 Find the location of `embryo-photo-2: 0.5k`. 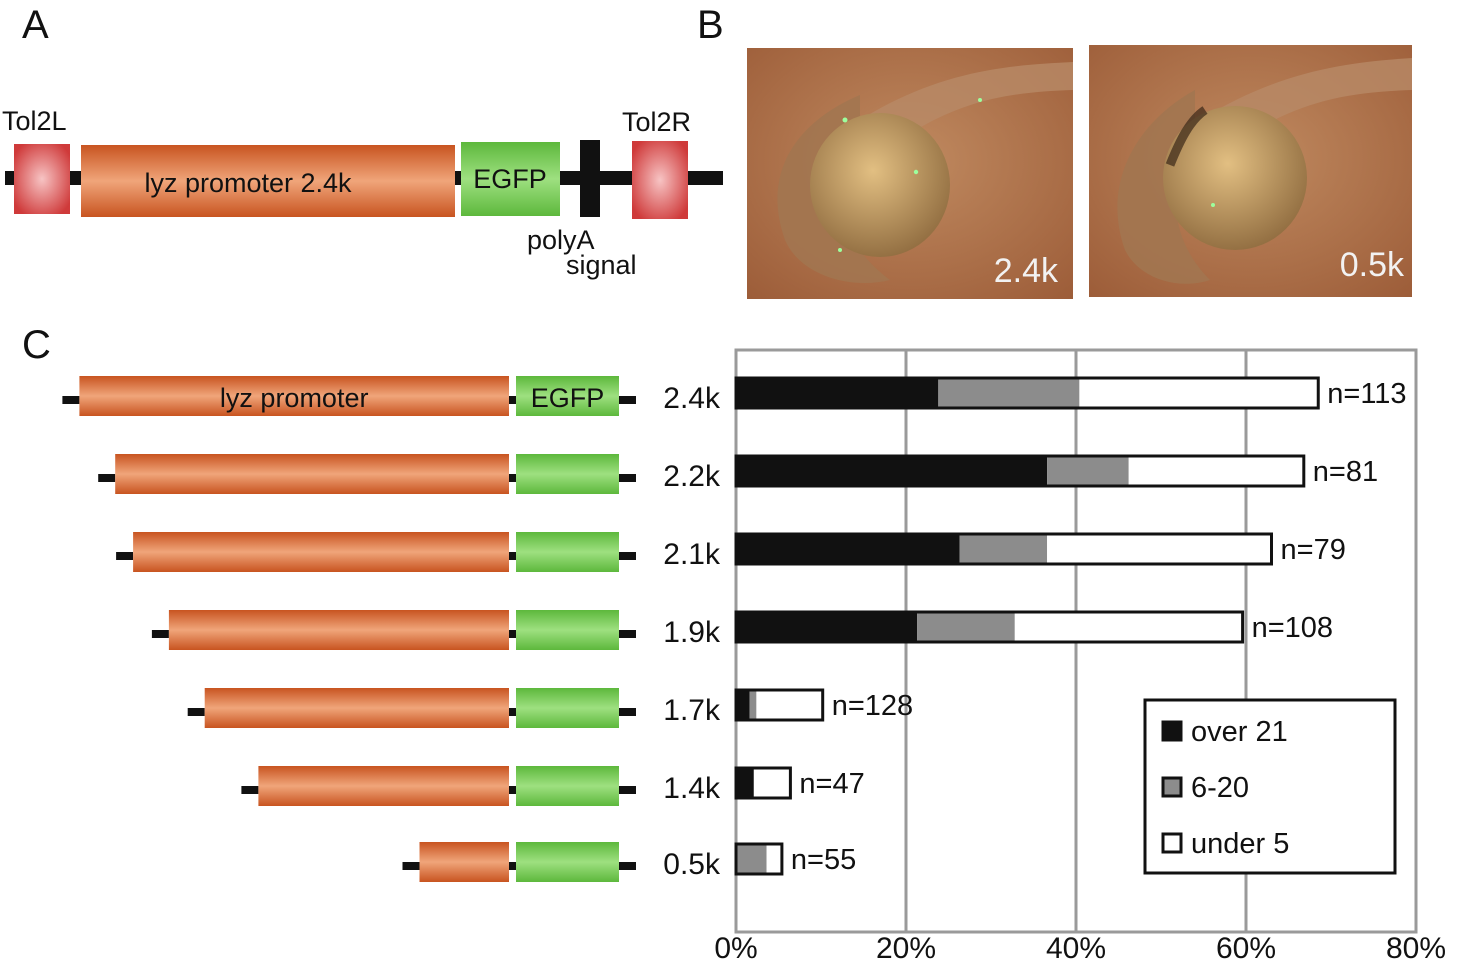

embryo-photo-2: 0.5k is located at coordinates (1250, 171).